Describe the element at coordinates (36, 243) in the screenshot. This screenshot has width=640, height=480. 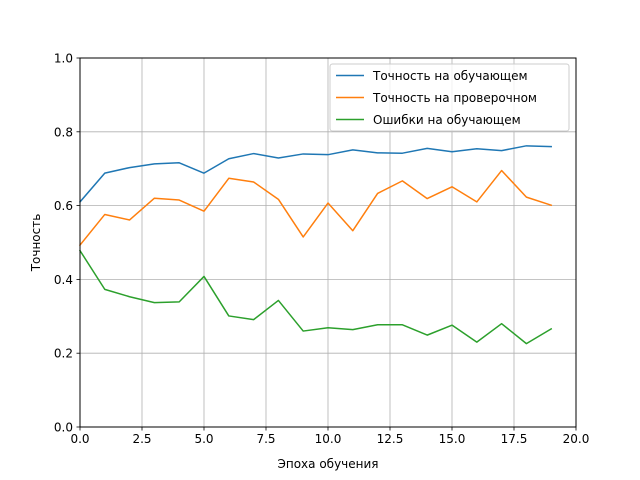
I see `y-axis-label: Точность` at that location.